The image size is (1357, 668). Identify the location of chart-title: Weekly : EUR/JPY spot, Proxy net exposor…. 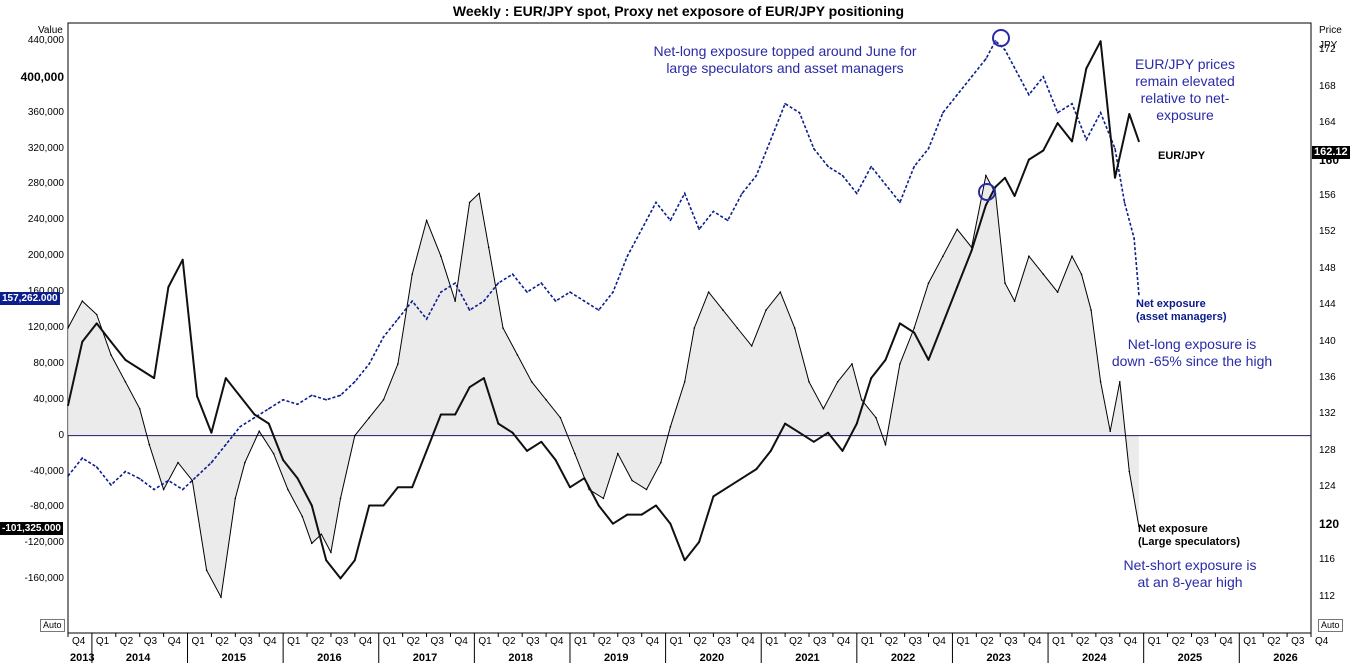
(678, 11).